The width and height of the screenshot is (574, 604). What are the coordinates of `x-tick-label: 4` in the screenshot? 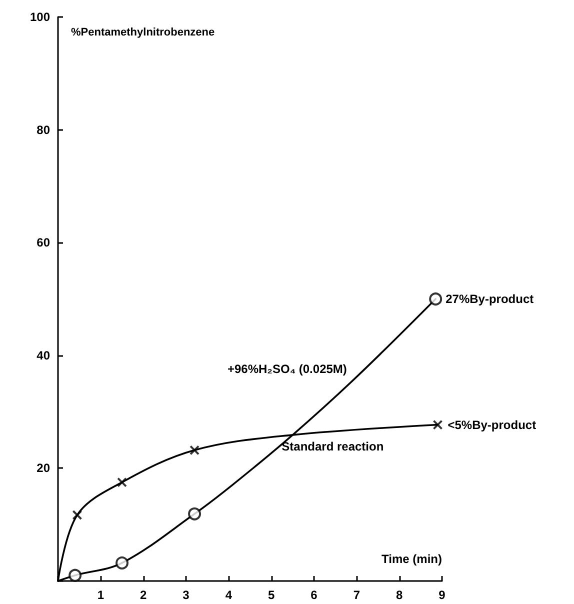 It's located at (228, 595).